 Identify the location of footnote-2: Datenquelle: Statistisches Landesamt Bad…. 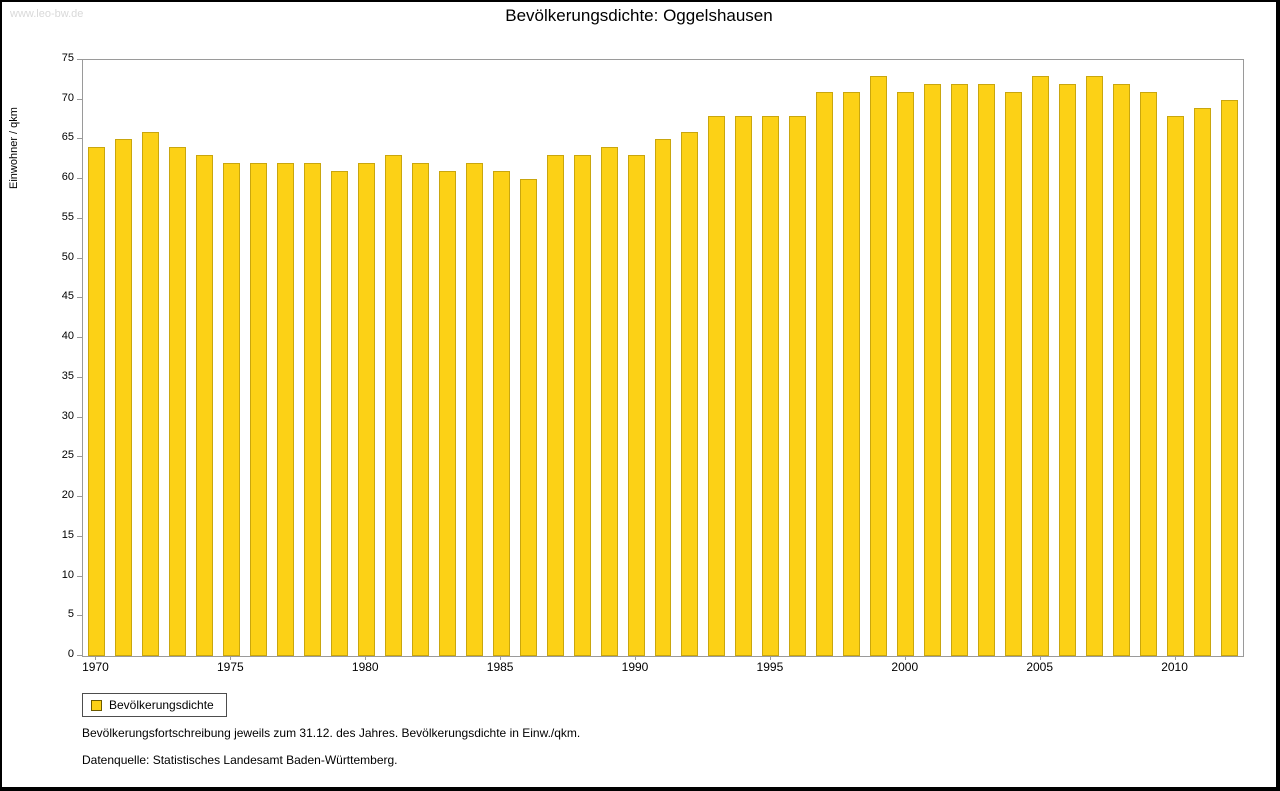
(240, 760).